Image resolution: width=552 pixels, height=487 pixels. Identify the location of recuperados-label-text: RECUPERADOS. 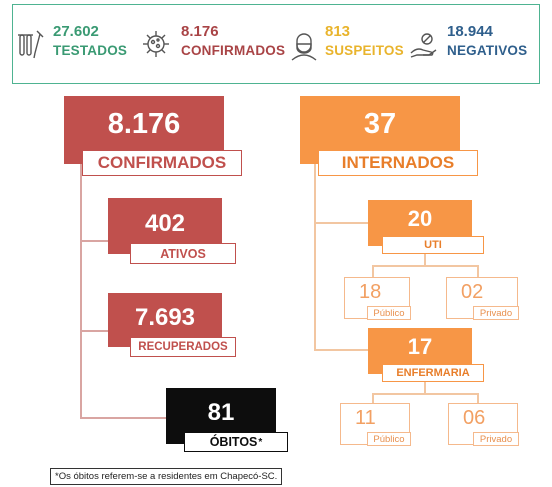
(183, 347).